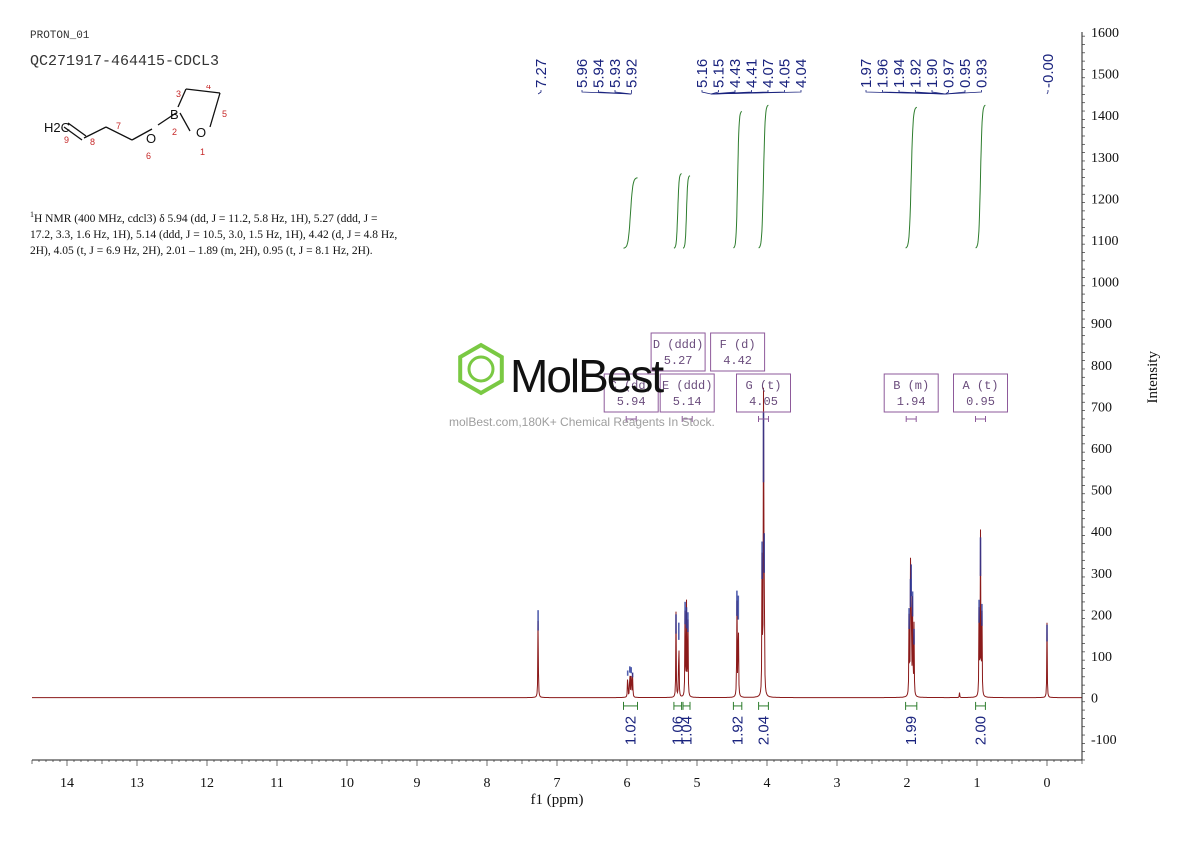 The width and height of the screenshot is (1190, 841). What do you see at coordinates (792, 545) in the screenshot?
I see `peak-markers` at bounding box center [792, 545].